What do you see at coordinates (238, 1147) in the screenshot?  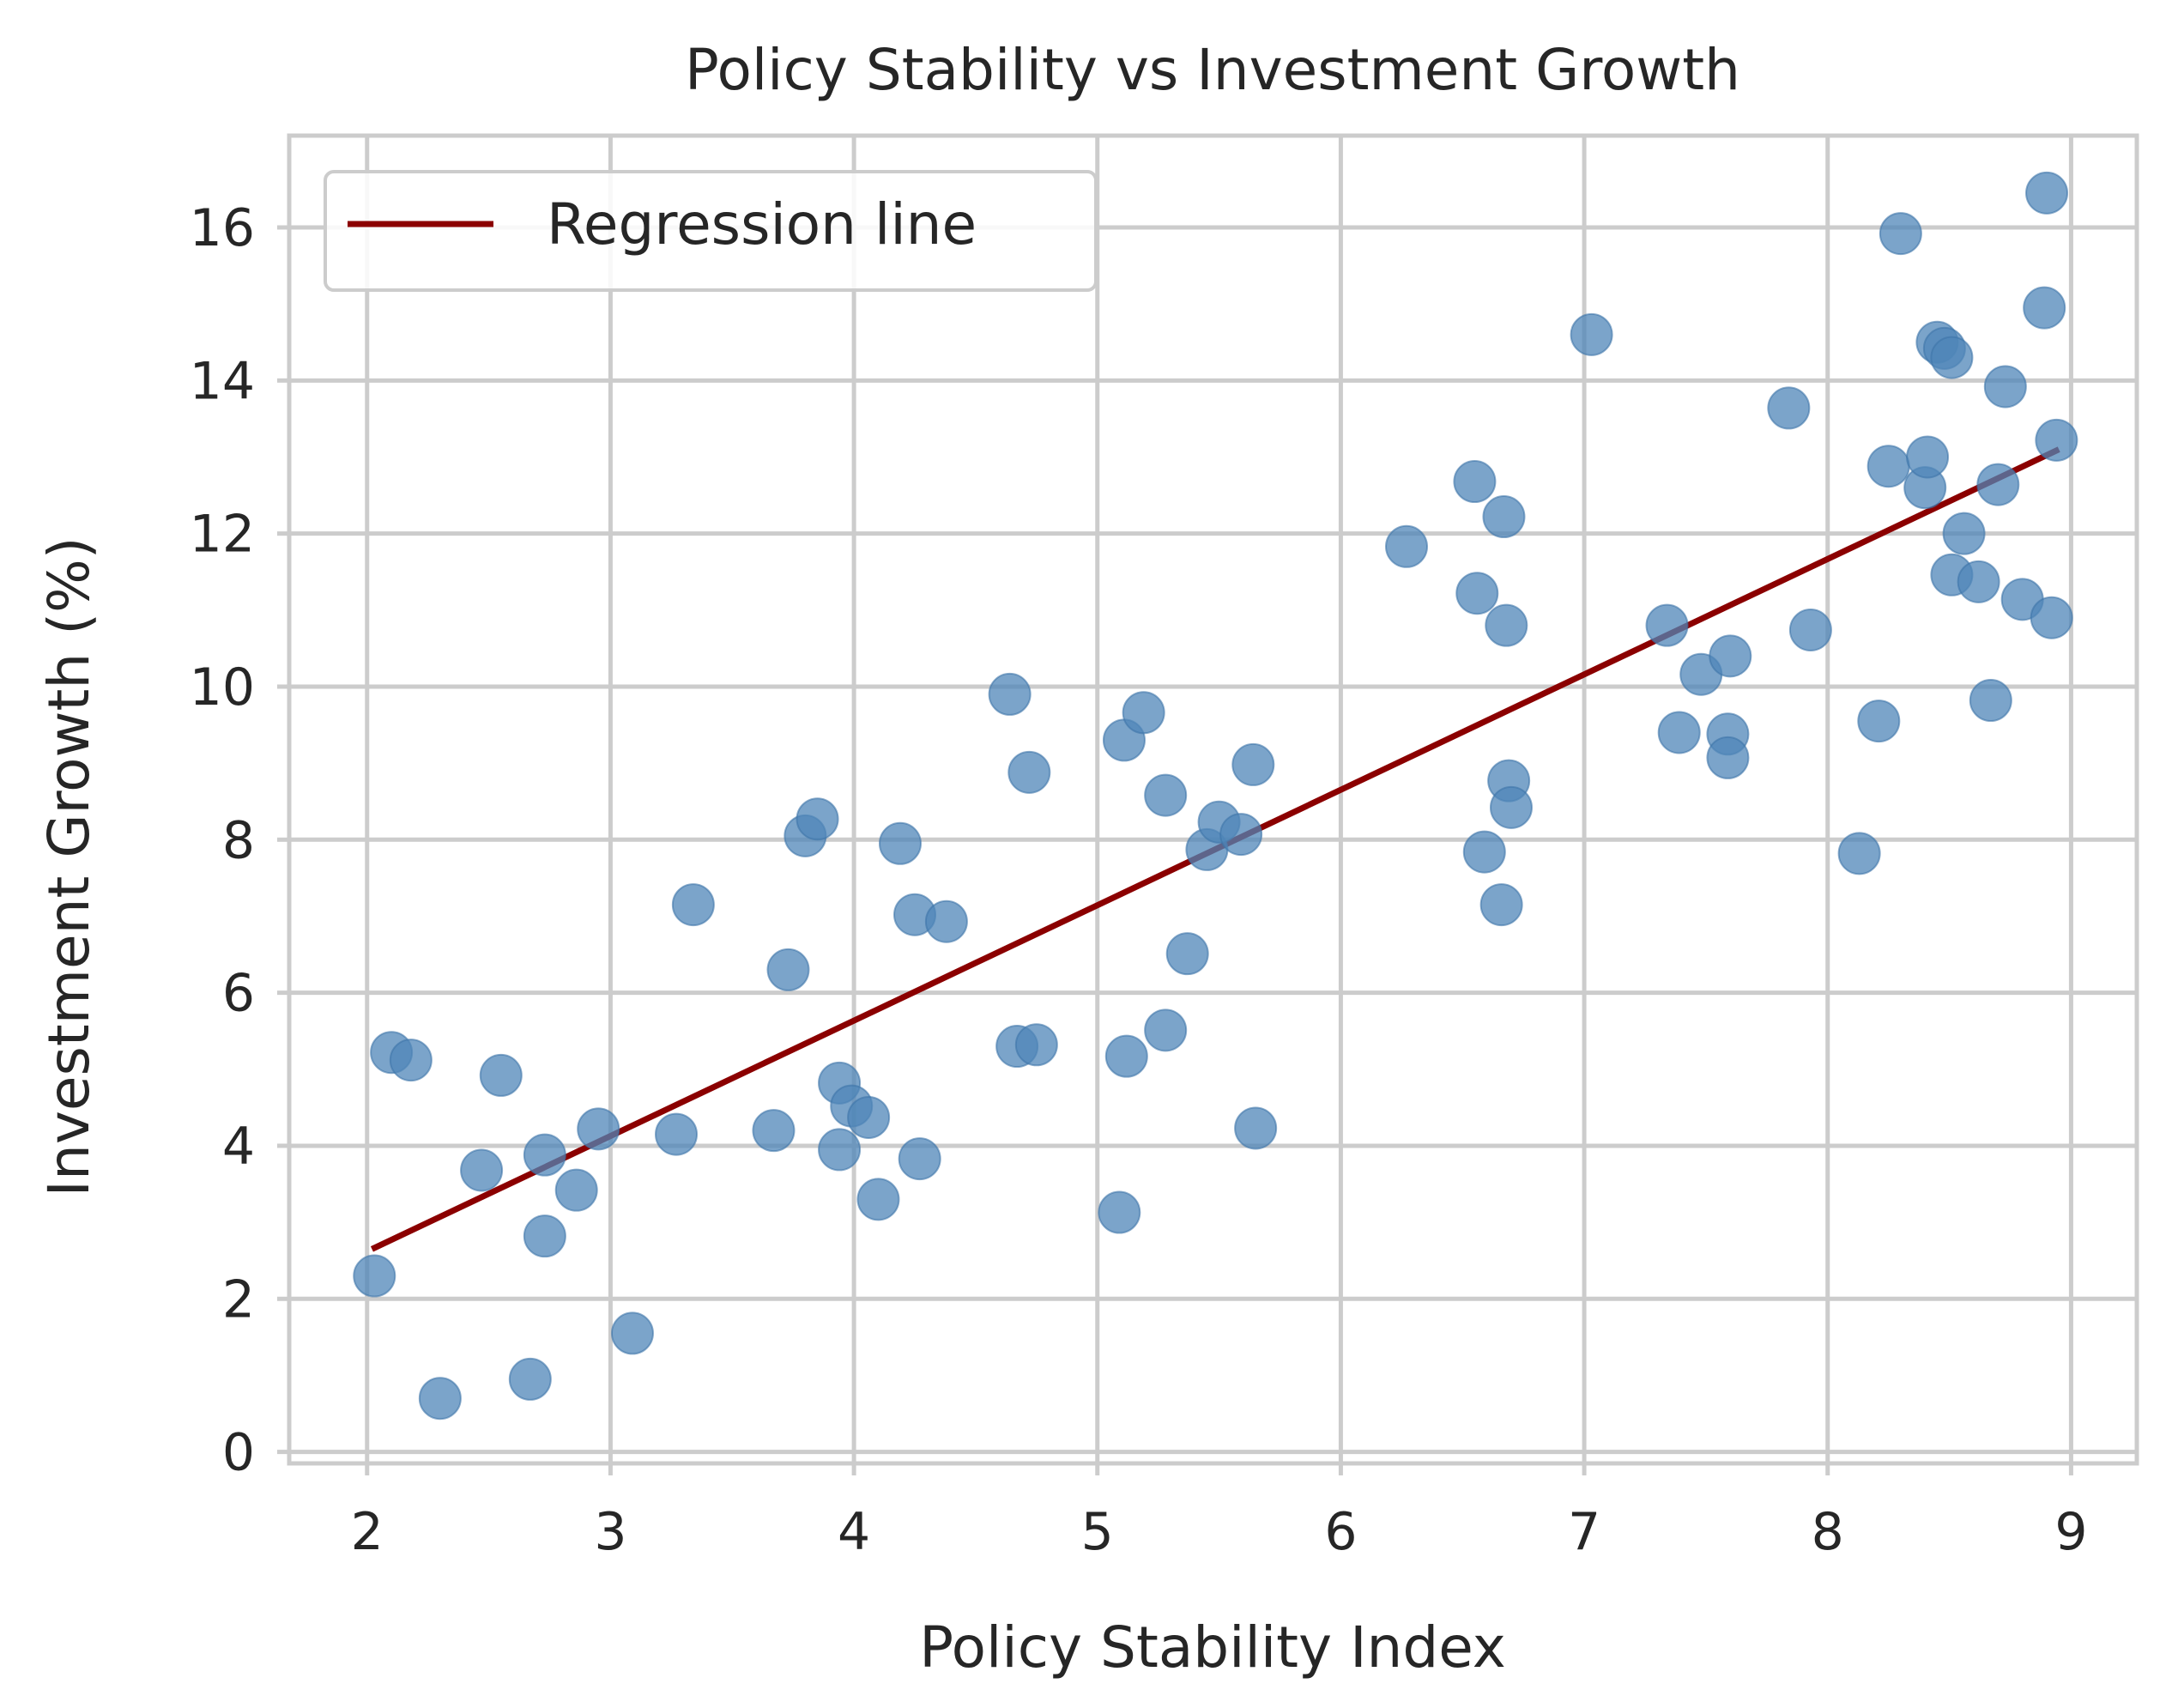 I see `y-tick-label: 4` at bounding box center [238, 1147].